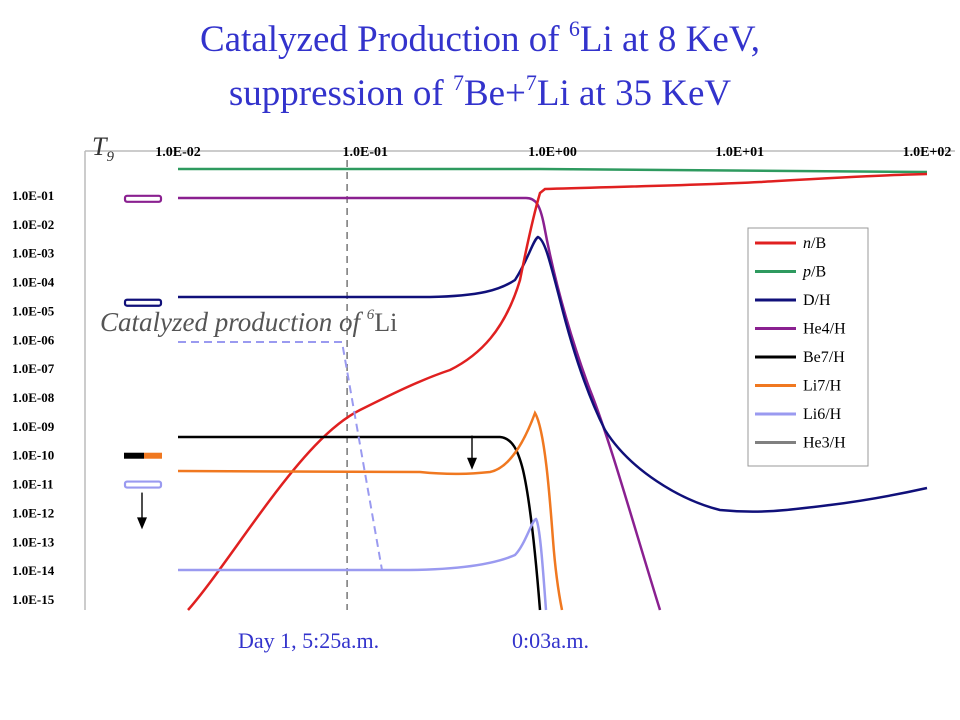 The width and height of the screenshot is (960, 720). Describe the element at coordinates (33, 224) in the screenshot. I see `y-tick-label: 1.0E-02` at that location.